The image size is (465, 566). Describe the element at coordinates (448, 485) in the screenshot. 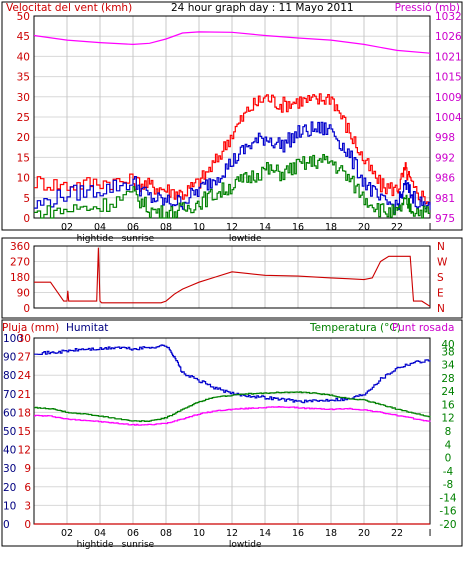

I see `temperature-tick-label: -8` at that location.